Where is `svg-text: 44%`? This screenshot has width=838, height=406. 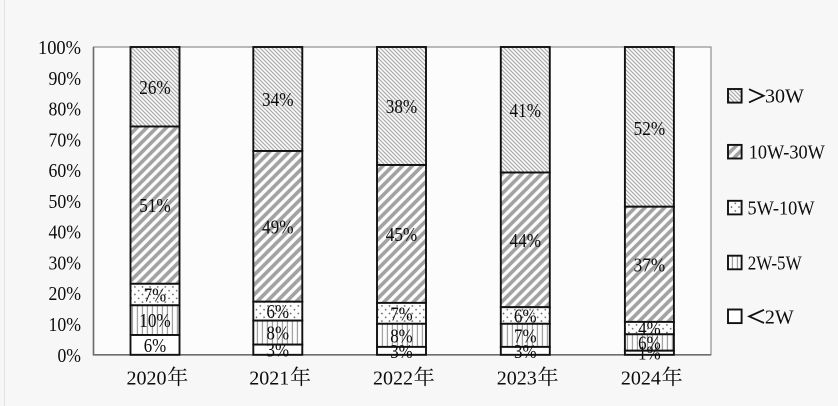
svg-text: 44% is located at coordinates (526, 241).